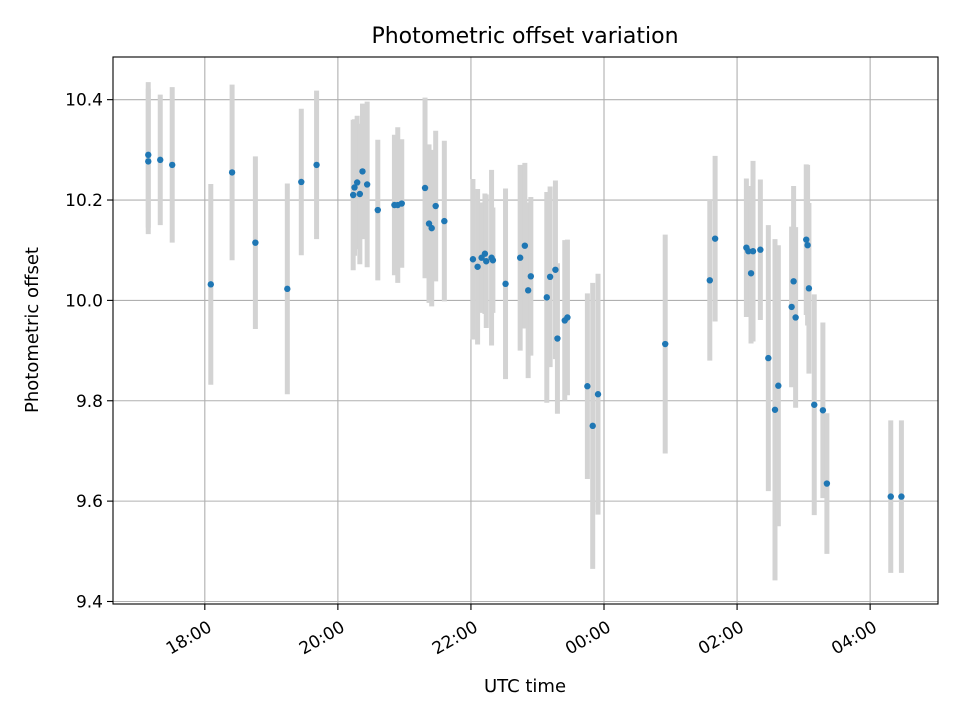 This screenshot has width=960, height=720. Describe the element at coordinates (84, 101) in the screenshot. I see `y-tick-label: 10.4` at that location.